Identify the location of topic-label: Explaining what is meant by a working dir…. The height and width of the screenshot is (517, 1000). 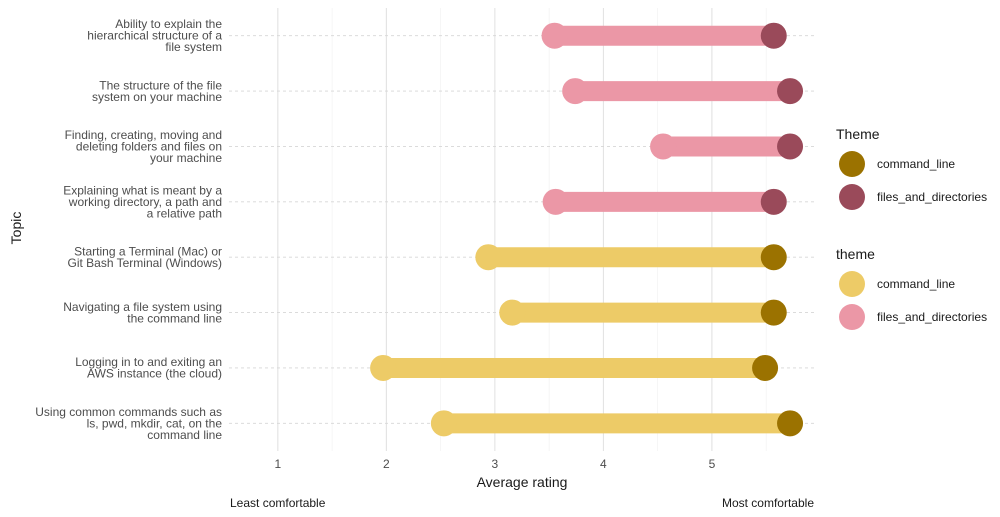
(142, 201).